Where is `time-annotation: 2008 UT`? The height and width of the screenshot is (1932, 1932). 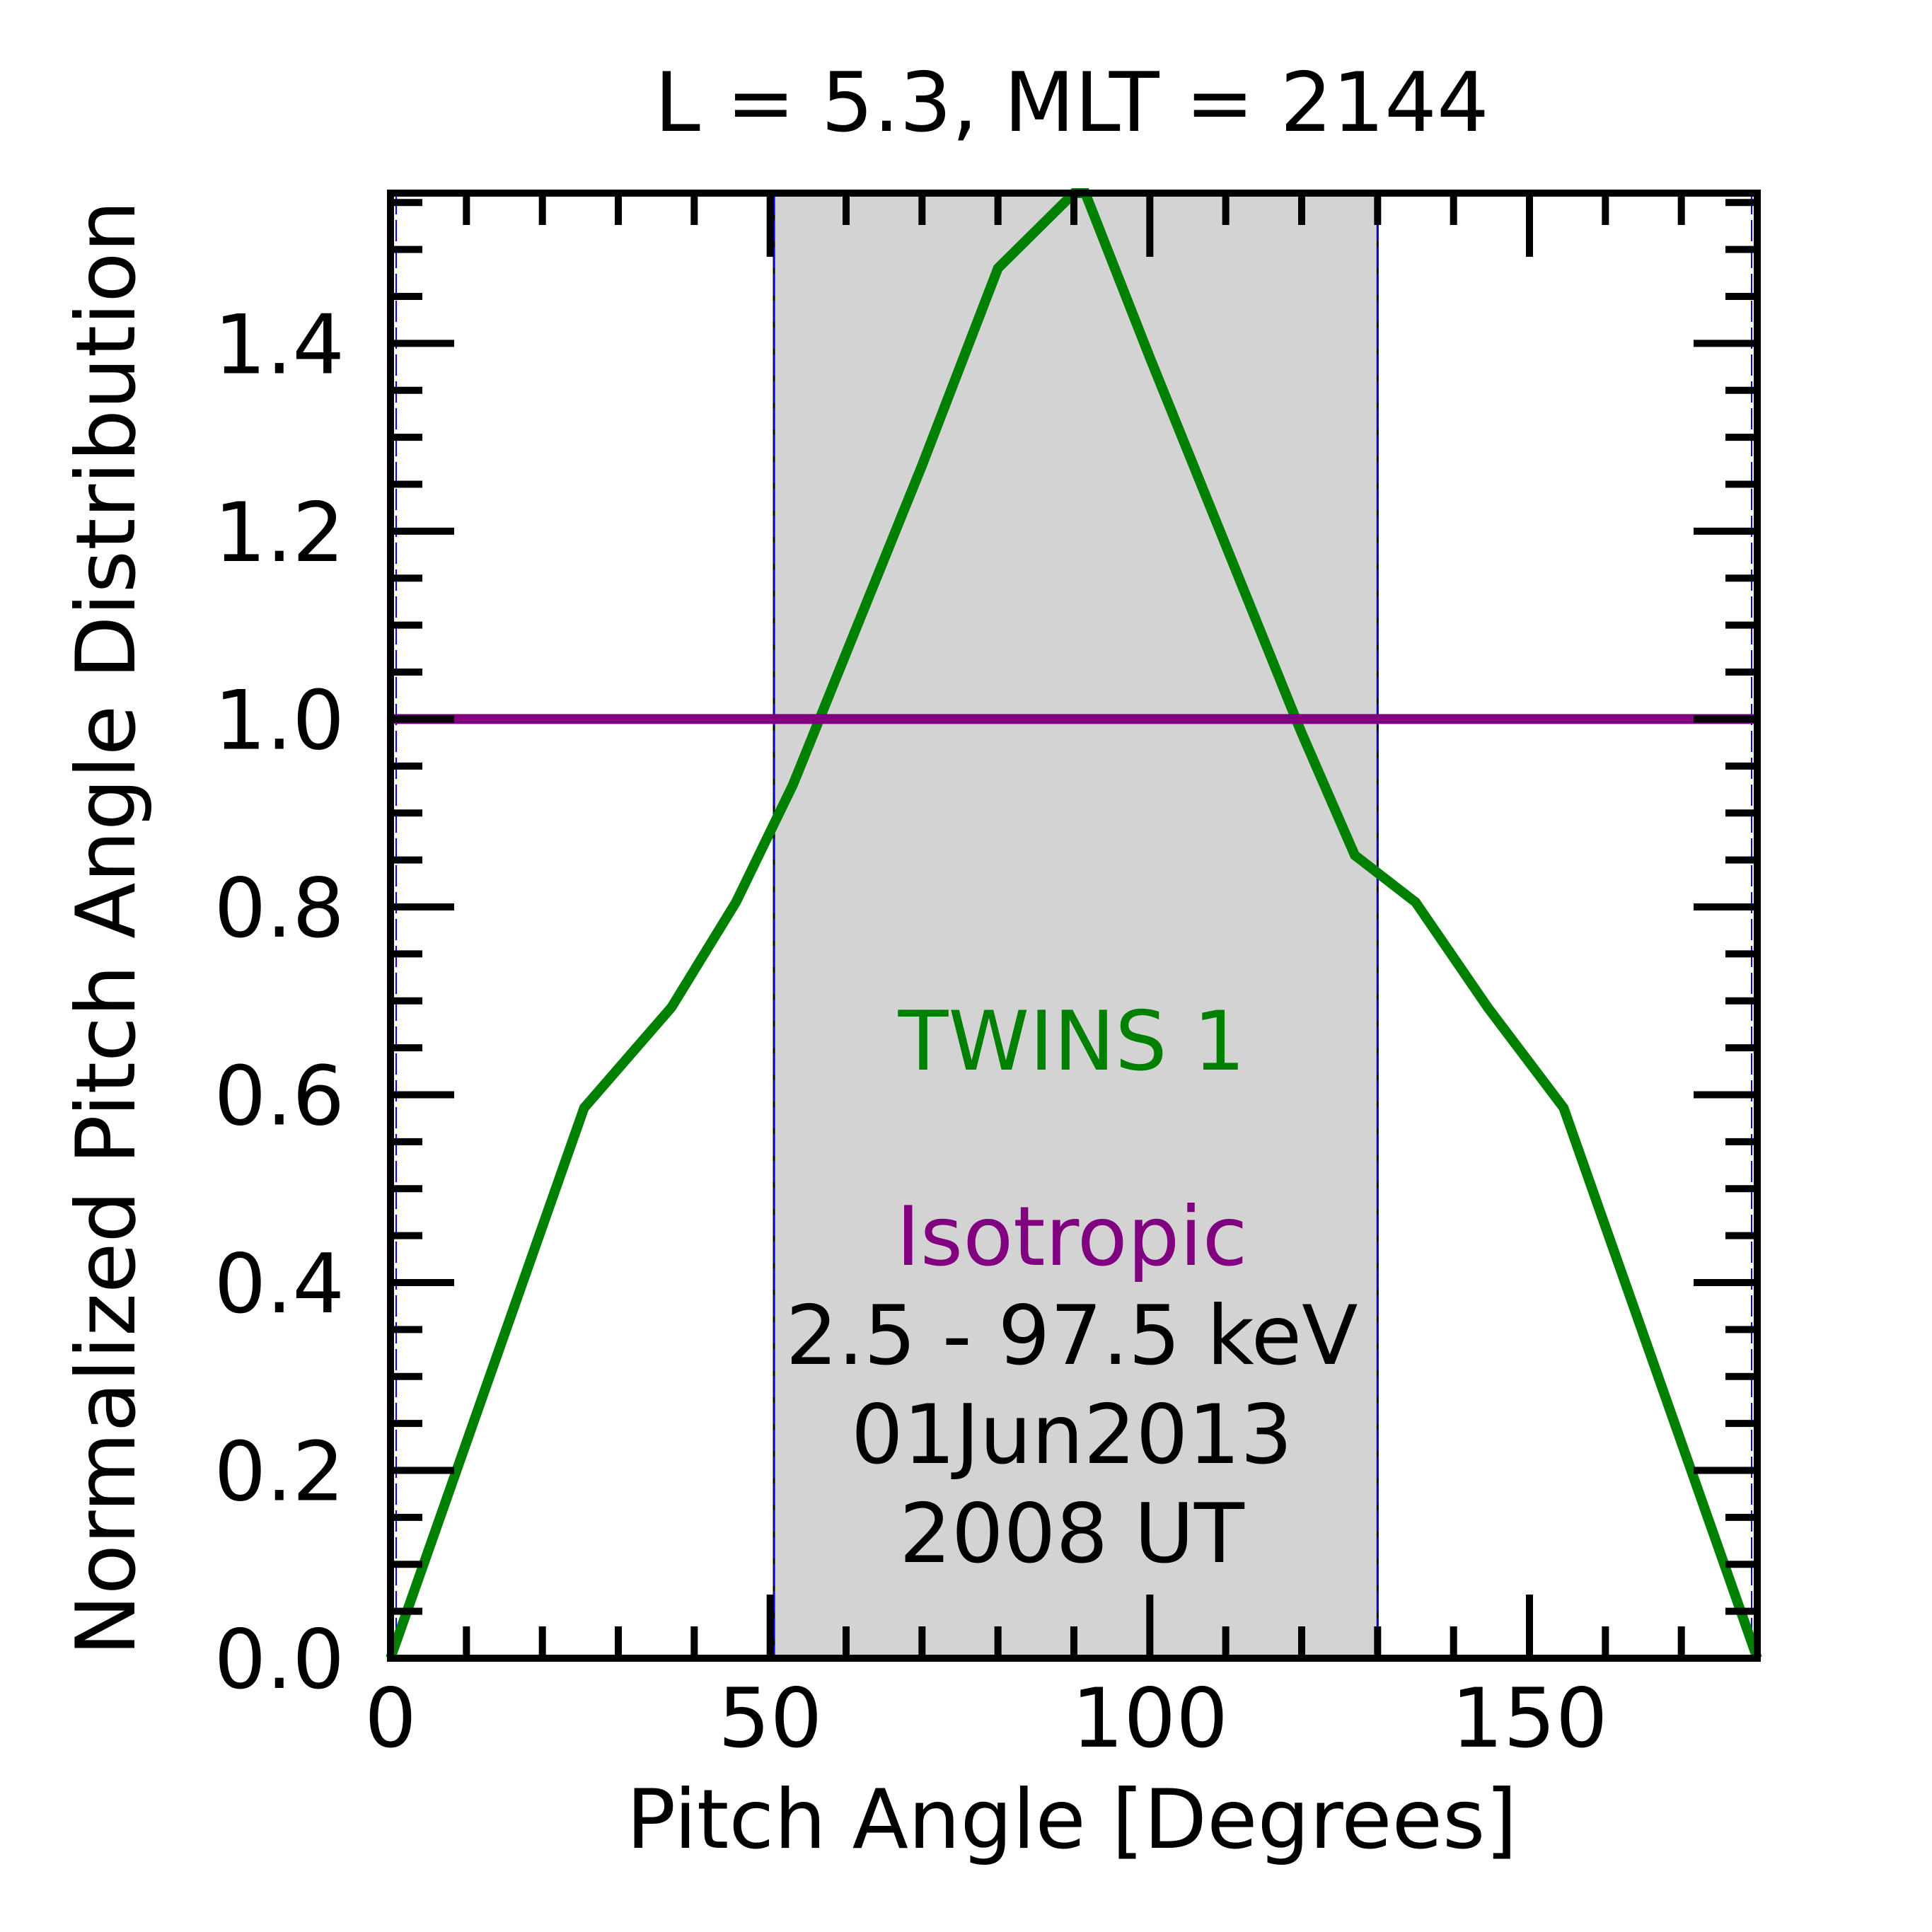 time-annotation: 2008 UT is located at coordinates (1072, 1534).